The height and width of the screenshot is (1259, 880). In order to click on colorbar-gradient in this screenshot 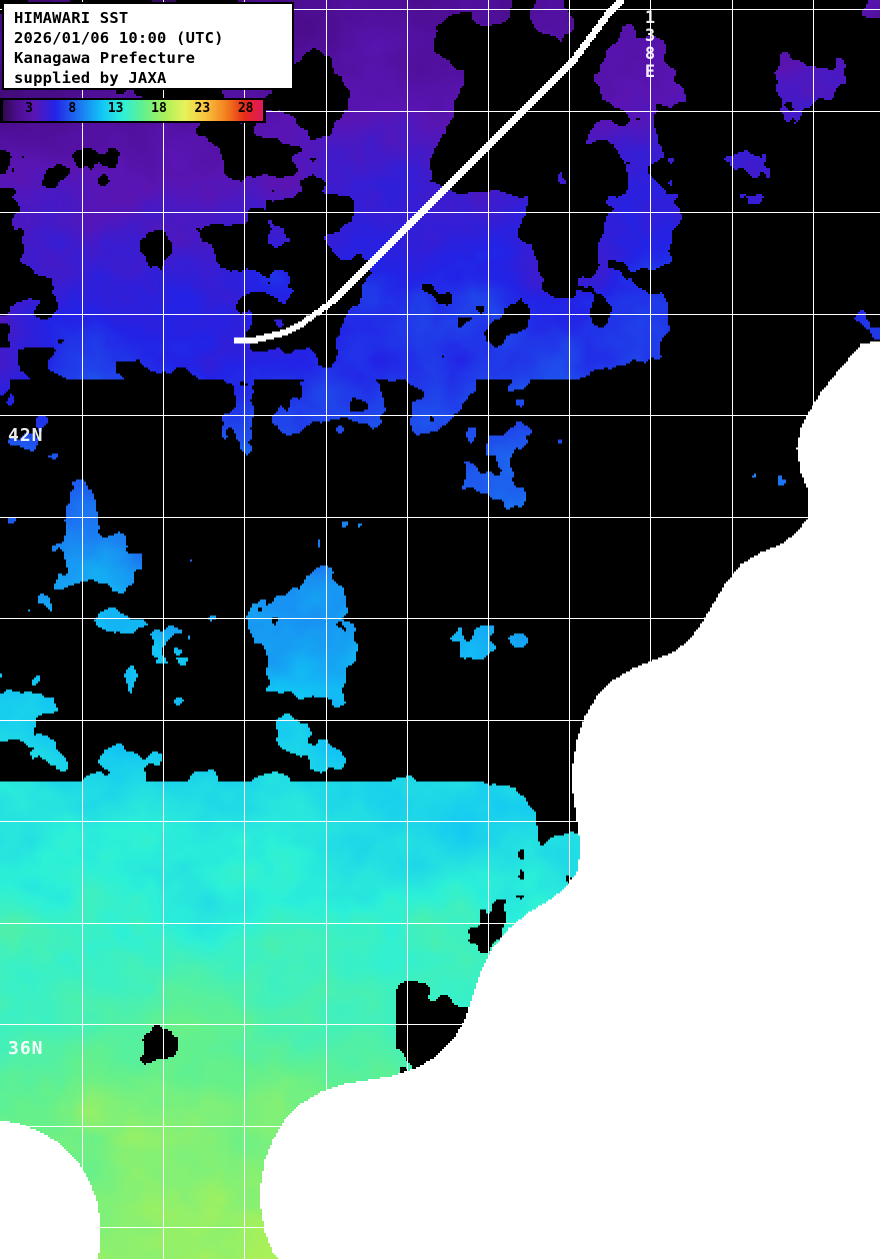, I will do `click(133, 110)`.